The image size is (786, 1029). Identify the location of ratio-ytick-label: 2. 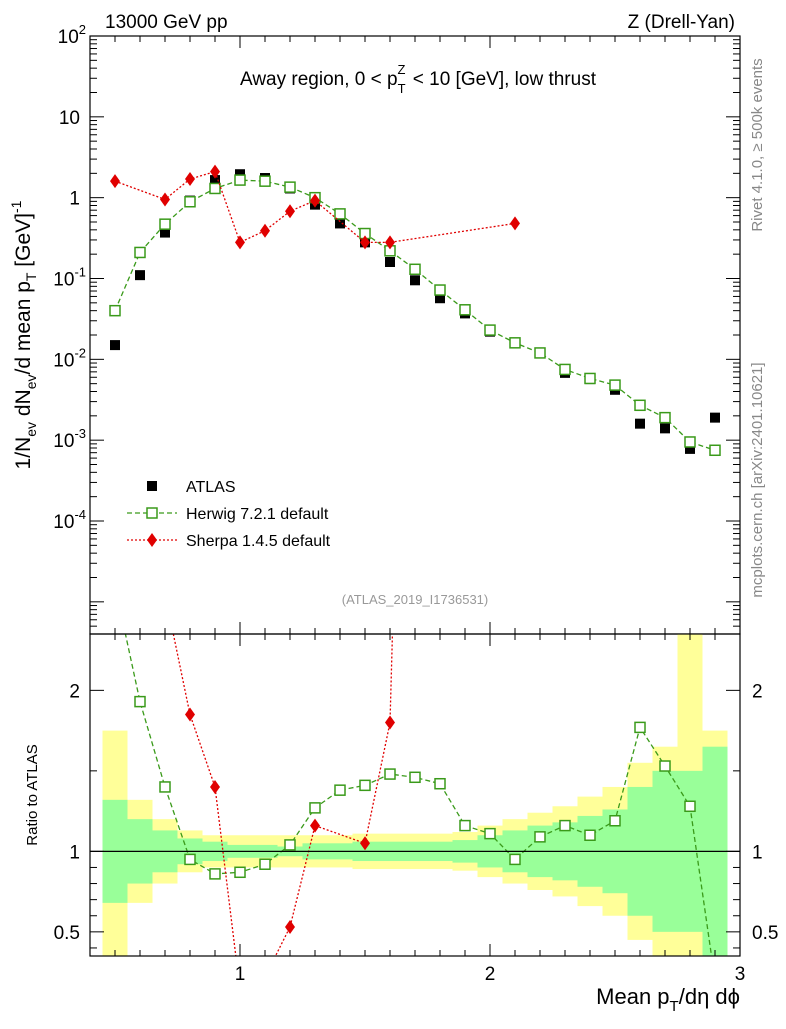
(74, 691).